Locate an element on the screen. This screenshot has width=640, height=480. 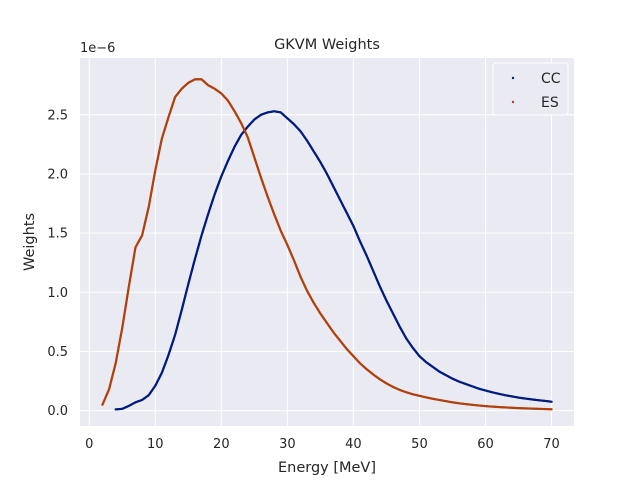
x-tick-label: 10 is located at coordinates (155, 444).